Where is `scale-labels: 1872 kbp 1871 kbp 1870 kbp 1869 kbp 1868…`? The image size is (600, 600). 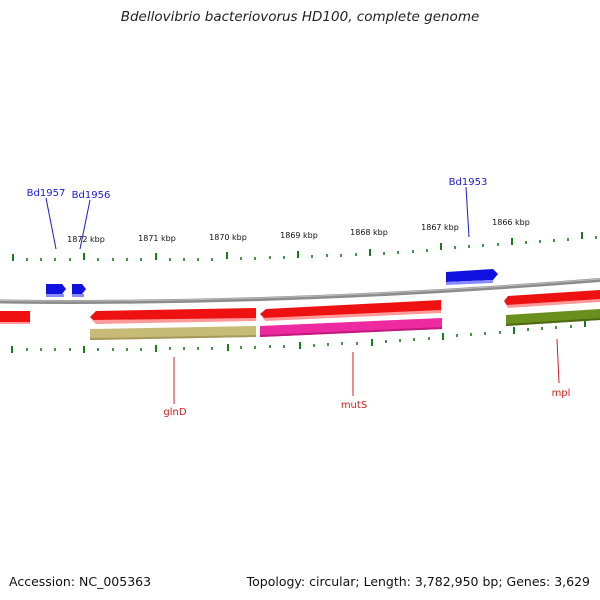 scale-labels: 1872 kbp 1871 kbp 1870 kbp 1869 kbp 1868… is located at coordinates (298, 231).